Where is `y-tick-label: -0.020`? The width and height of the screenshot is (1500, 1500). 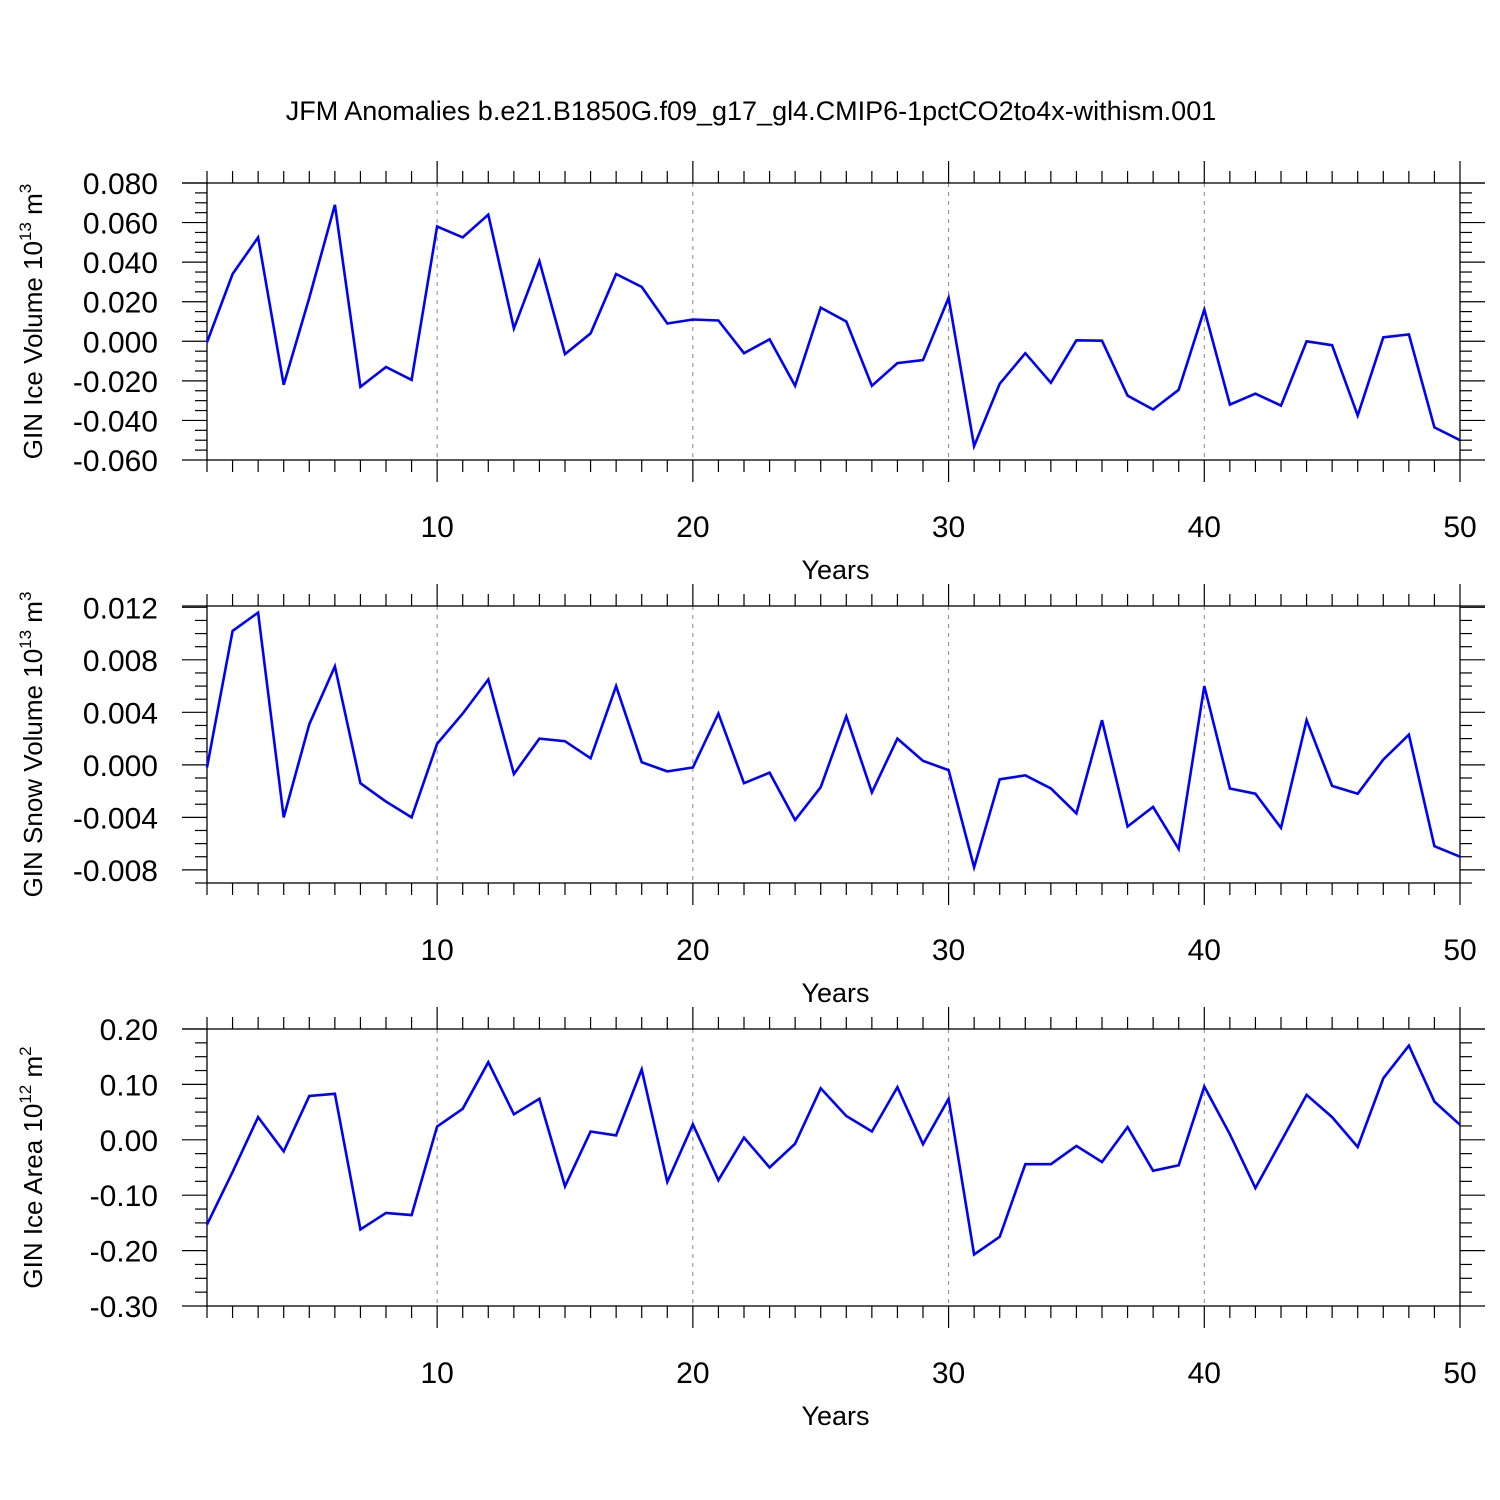 y-tick-label: -0.020 is located at coordinates (115, 382).